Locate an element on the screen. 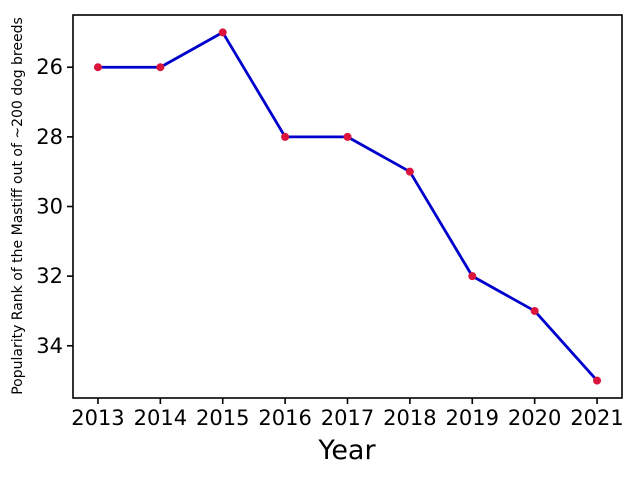  x-tick-label: 2021 is located at coordinates (596, 418).